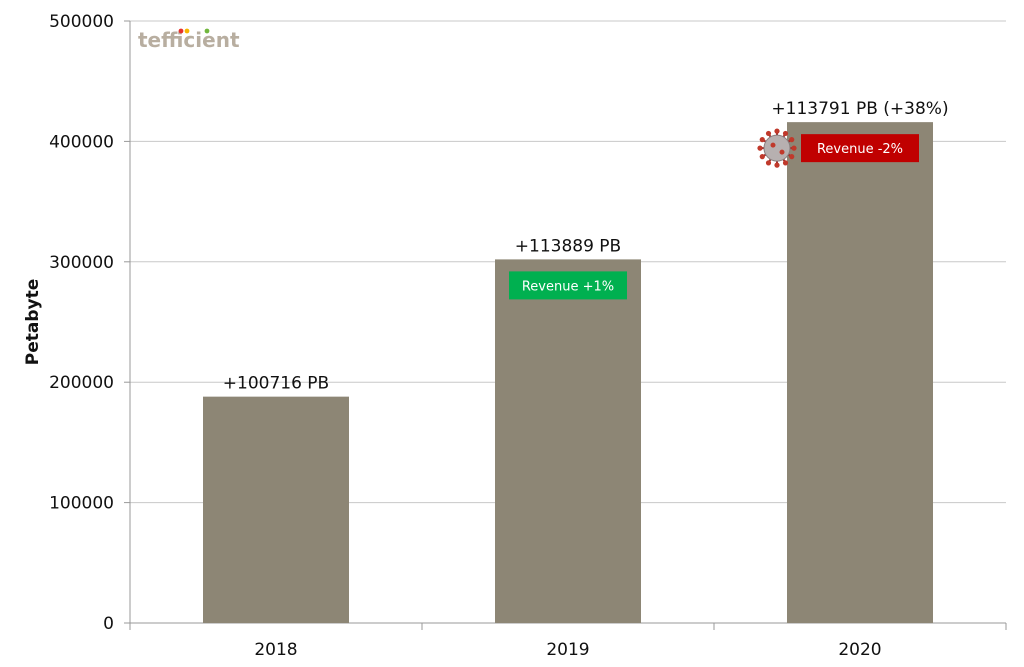  I want to click on y-tick-label: 300000, so click(81, 263).